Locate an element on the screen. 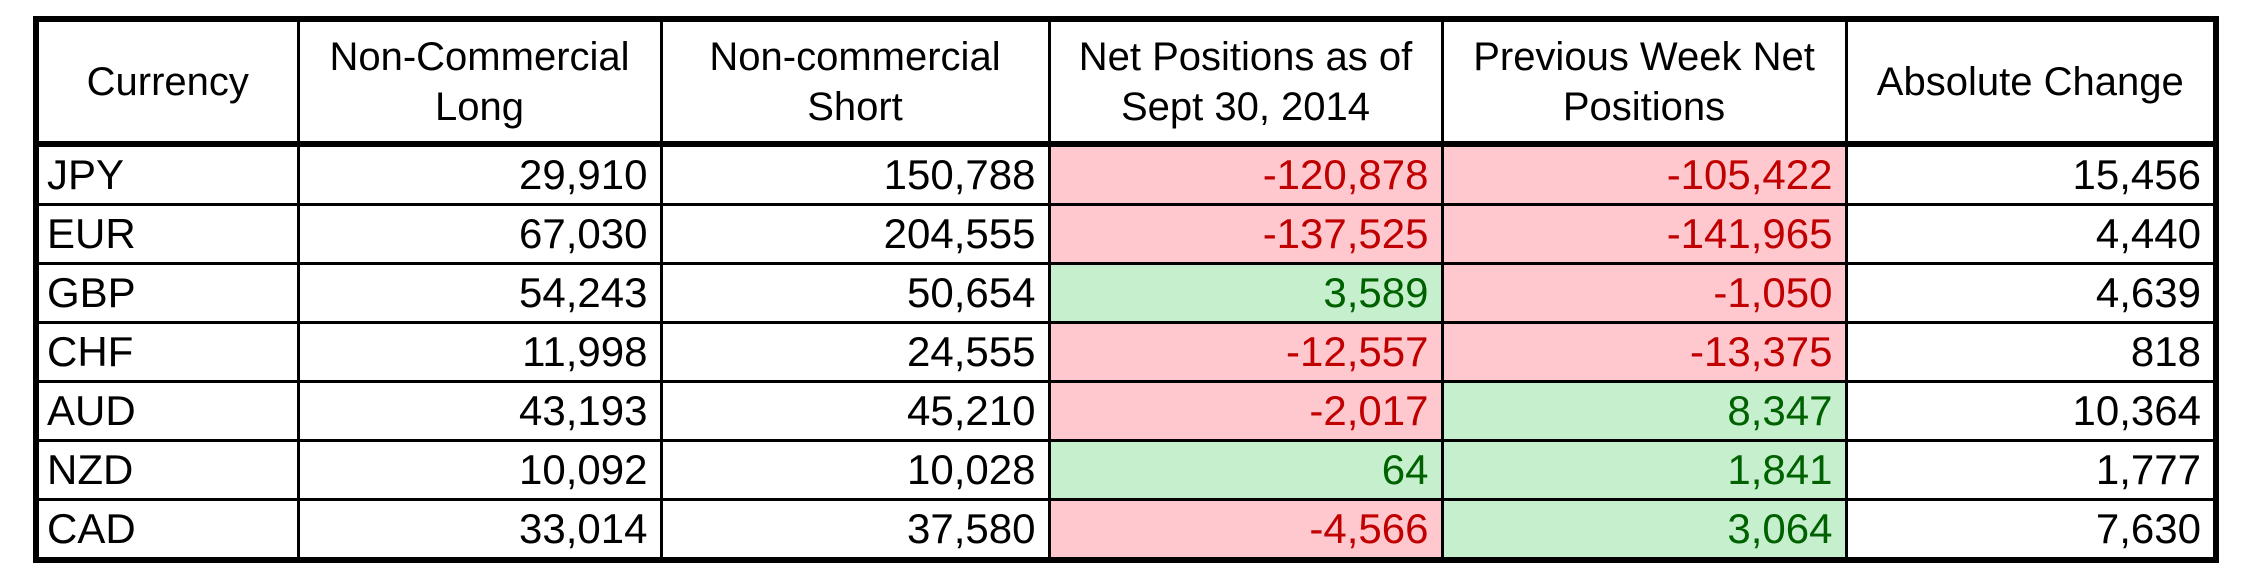 This screenshot has width=2254, height=588. header-absolute-change: Absolute Change is located at coordinates (2031, 82).